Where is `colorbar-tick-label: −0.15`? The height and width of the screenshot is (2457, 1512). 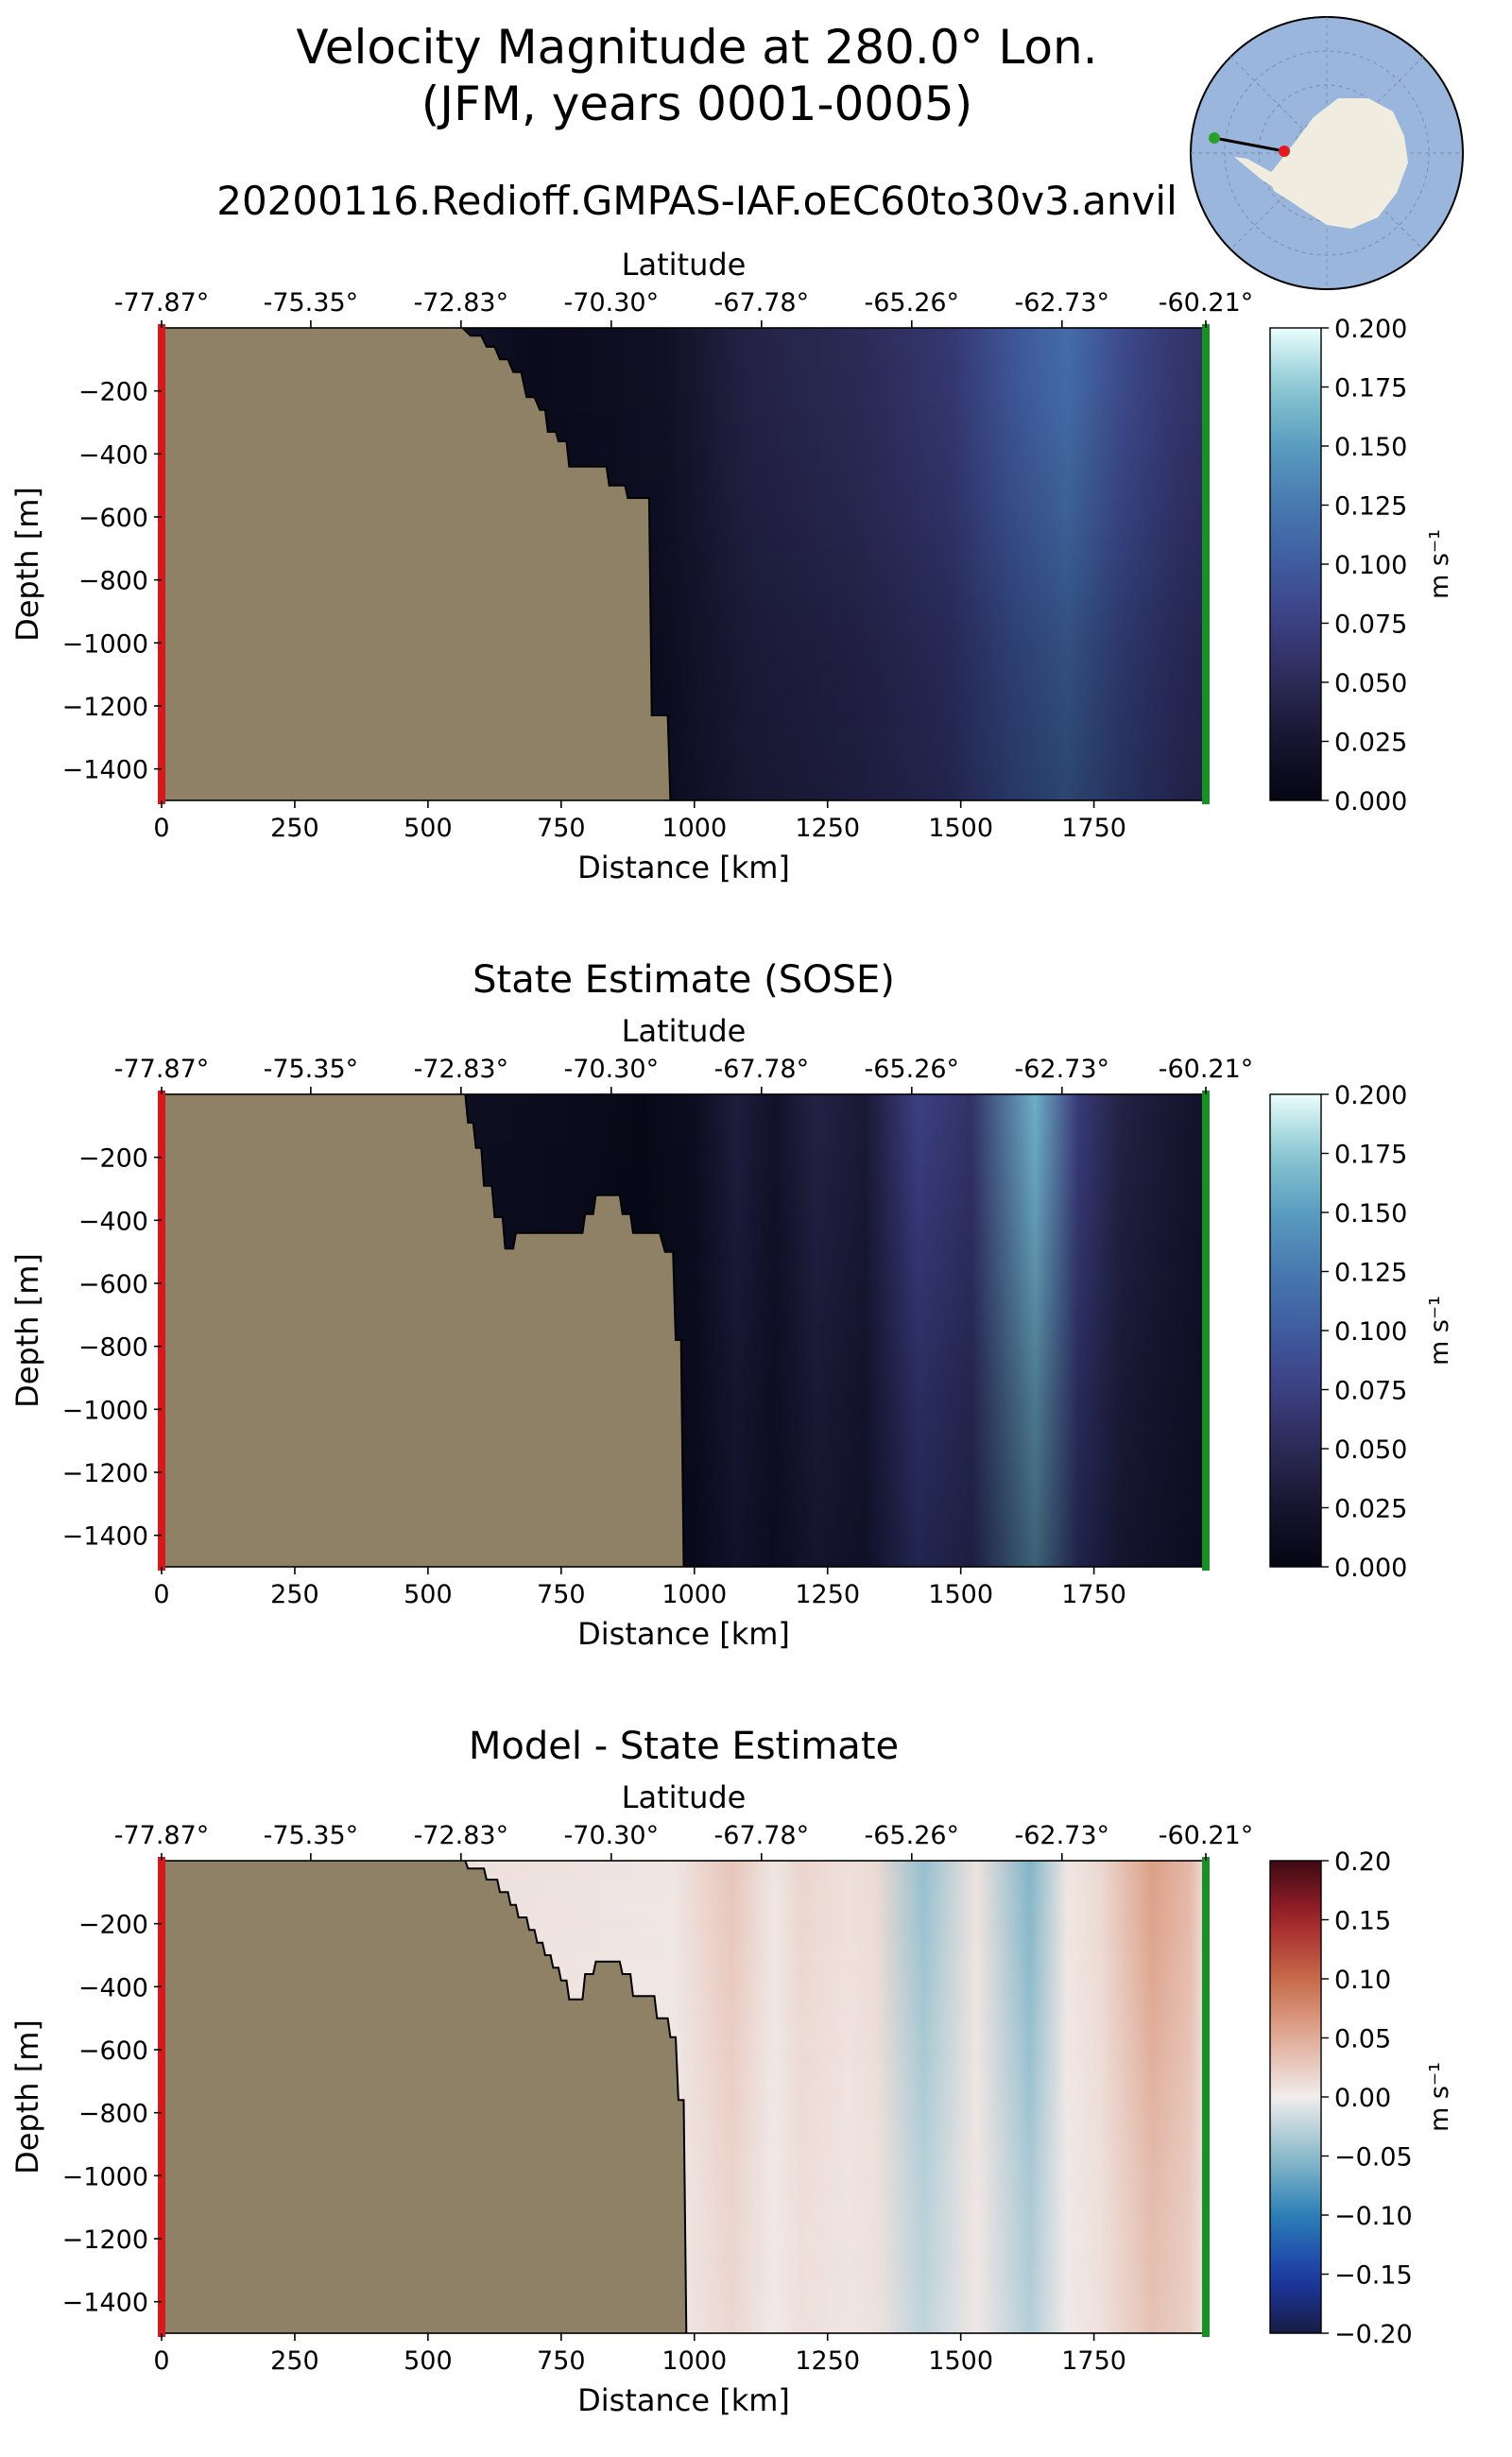
colorbar-tick-label: −0.15 is located at coordinates (1373, 2276).